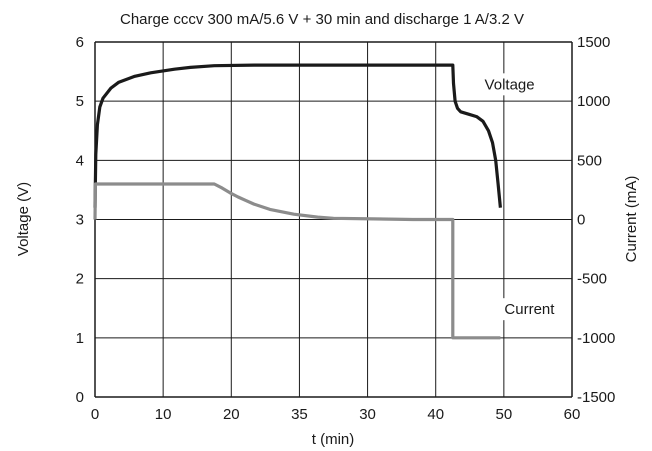 This screenshot has width=652, height=451. What do you see at coordinates (163, 414) in the screenshot?
I see `x-tick-label: 10` at bounding box center [163, 414].